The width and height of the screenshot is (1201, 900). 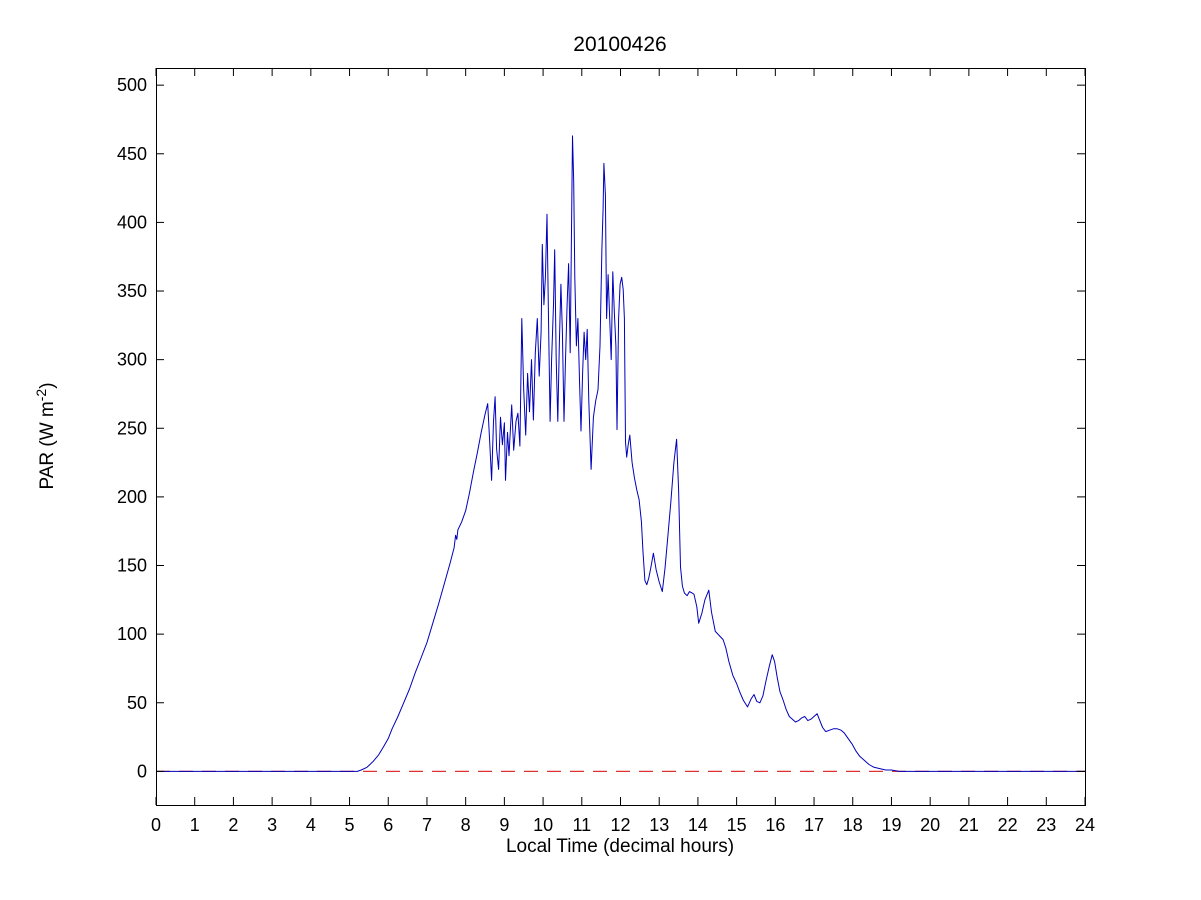 I want to click on x-tick-label: 19, so click(x=891, y=825).